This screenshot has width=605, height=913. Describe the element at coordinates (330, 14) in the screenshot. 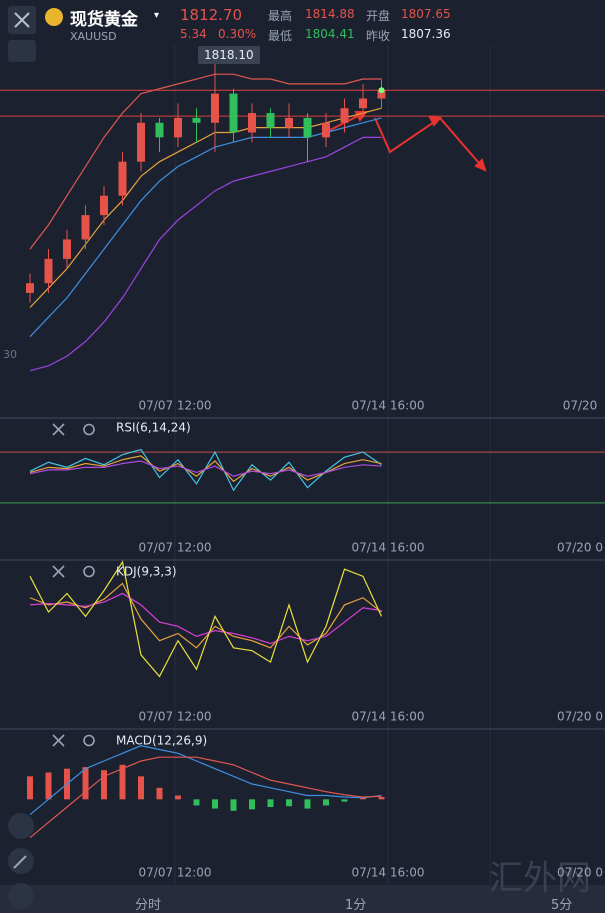

I see `stat-value: 1814.88` at that location.